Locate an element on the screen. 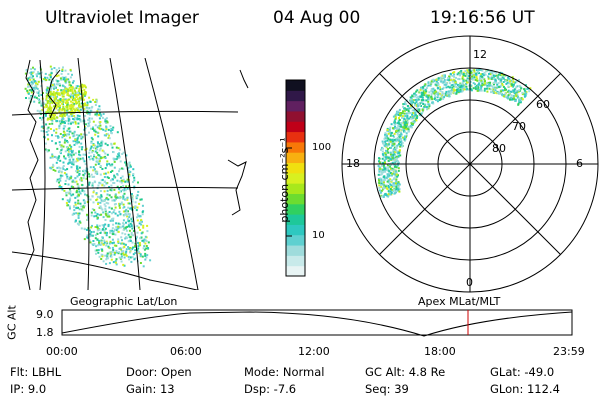 The image size is (600, 400). lat-label-70: 70 is located at coordinates (519, 126).